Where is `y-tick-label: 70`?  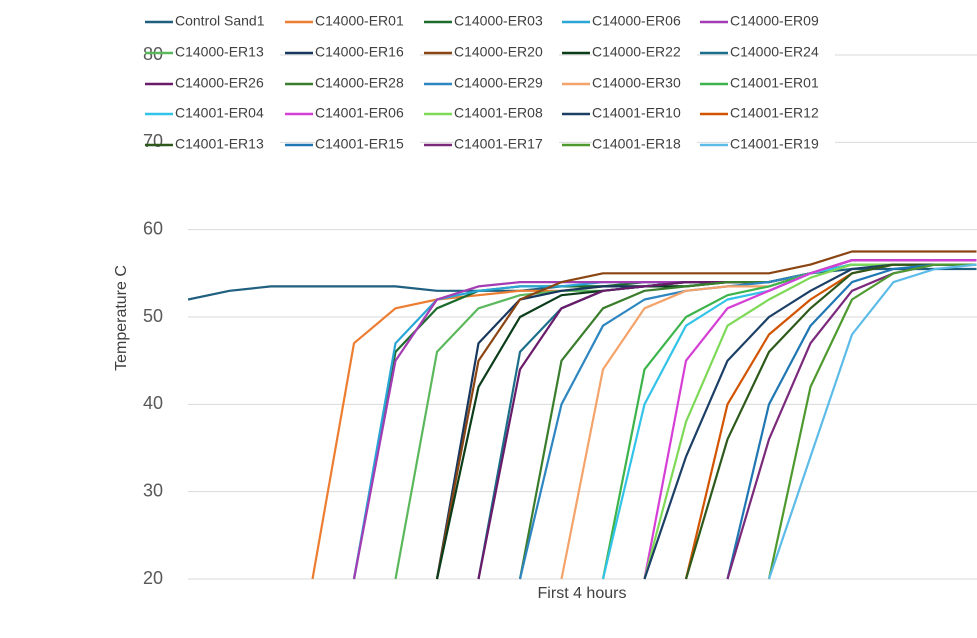 y-tick-label: 70 is located at coordinates (153, 141).